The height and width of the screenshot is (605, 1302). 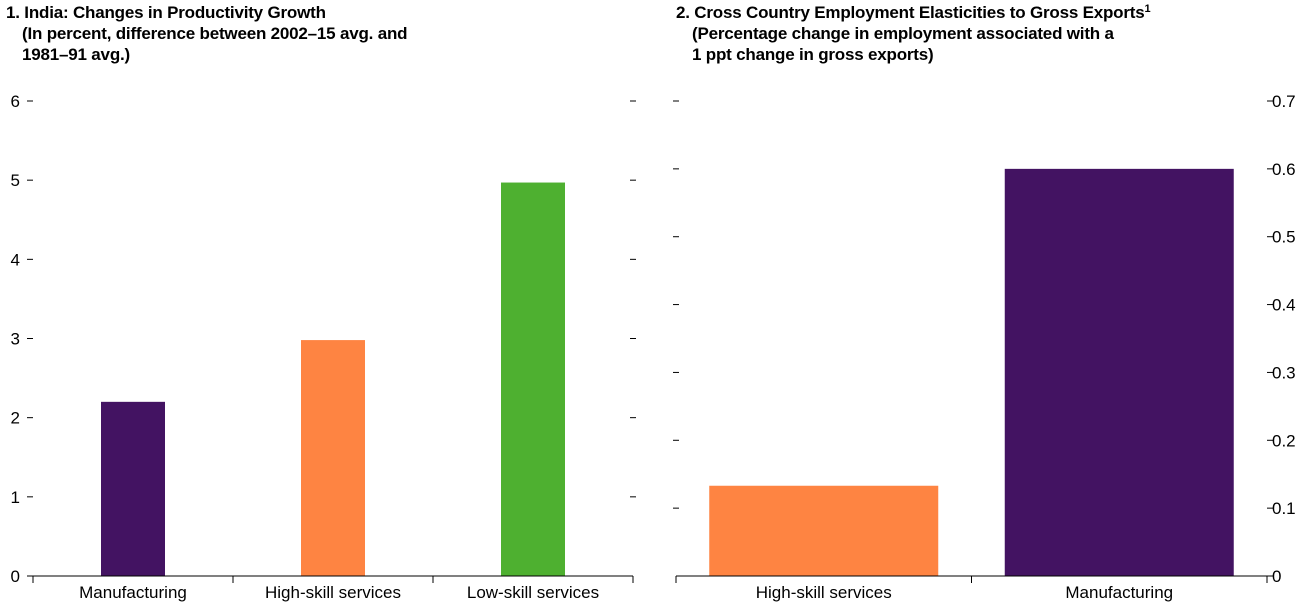 I want to click on chart2-subtitle-line2: 1 ppt change in gross exports), so click(x=813, y=54).